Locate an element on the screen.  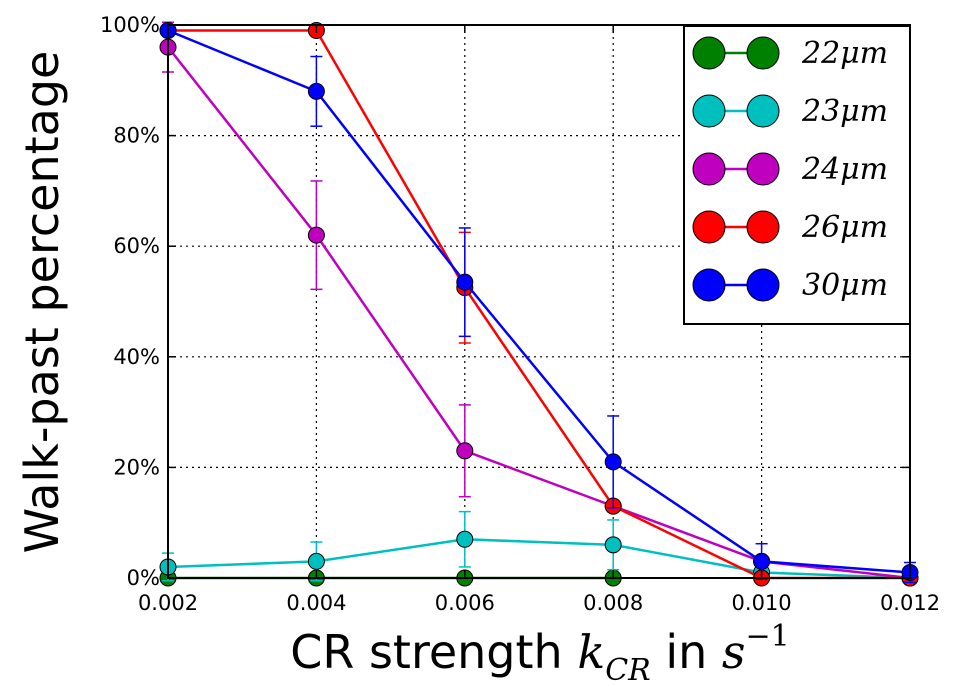
y-tick-label: 60% is located at coordinates (136, 246).